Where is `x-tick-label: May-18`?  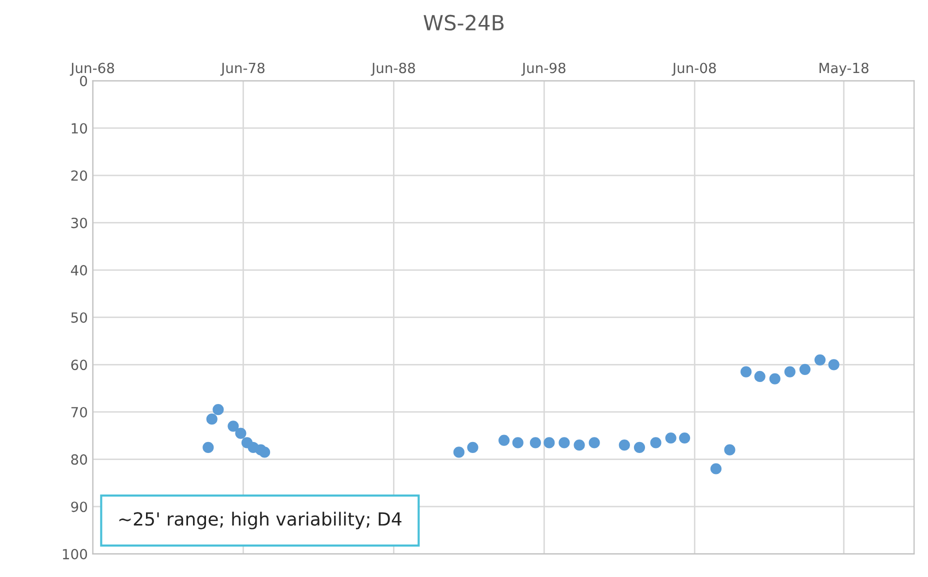 x-tick-label: May-18 is located at coordinates (844, 69).